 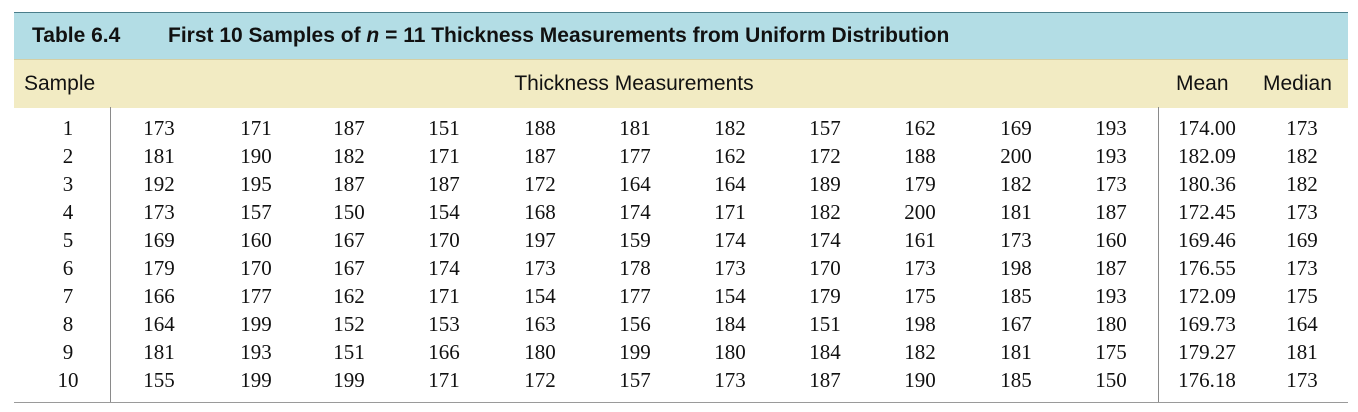 What do you see at coordinates (825, 296) in the screenshot?
I see `cell-measurement: 179` at bounding box center [825, 296].